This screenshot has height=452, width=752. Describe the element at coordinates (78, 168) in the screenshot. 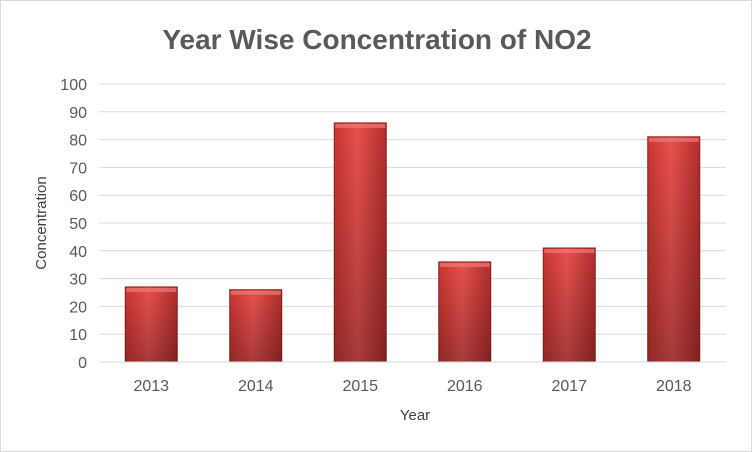

I see `y-tick-label: 70` at that location.